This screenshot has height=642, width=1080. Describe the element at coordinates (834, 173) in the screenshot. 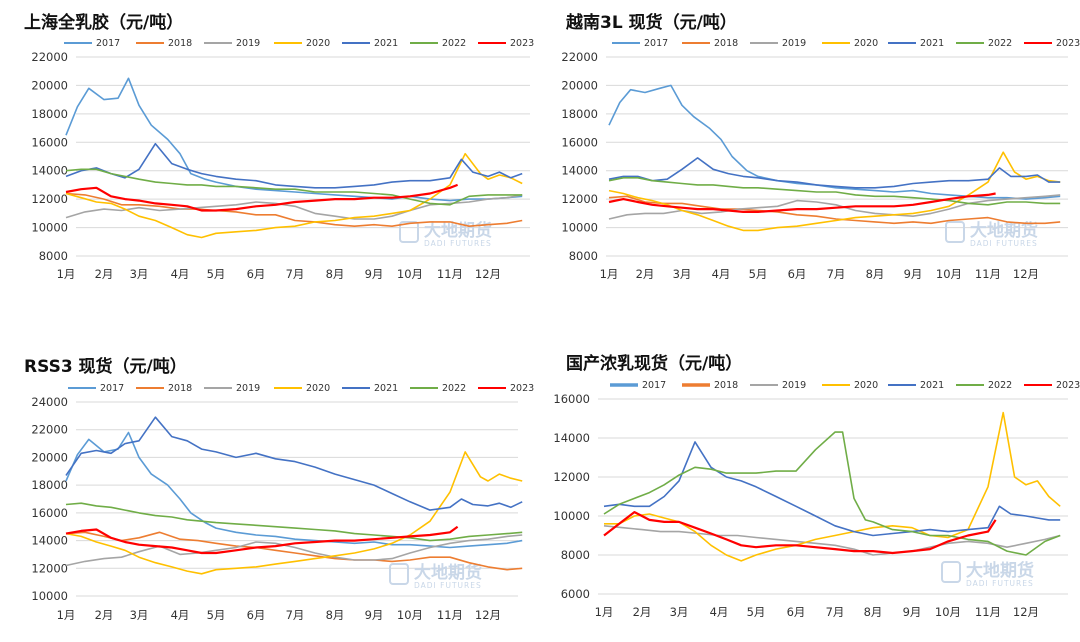

I see `series-line-2021` at that location.